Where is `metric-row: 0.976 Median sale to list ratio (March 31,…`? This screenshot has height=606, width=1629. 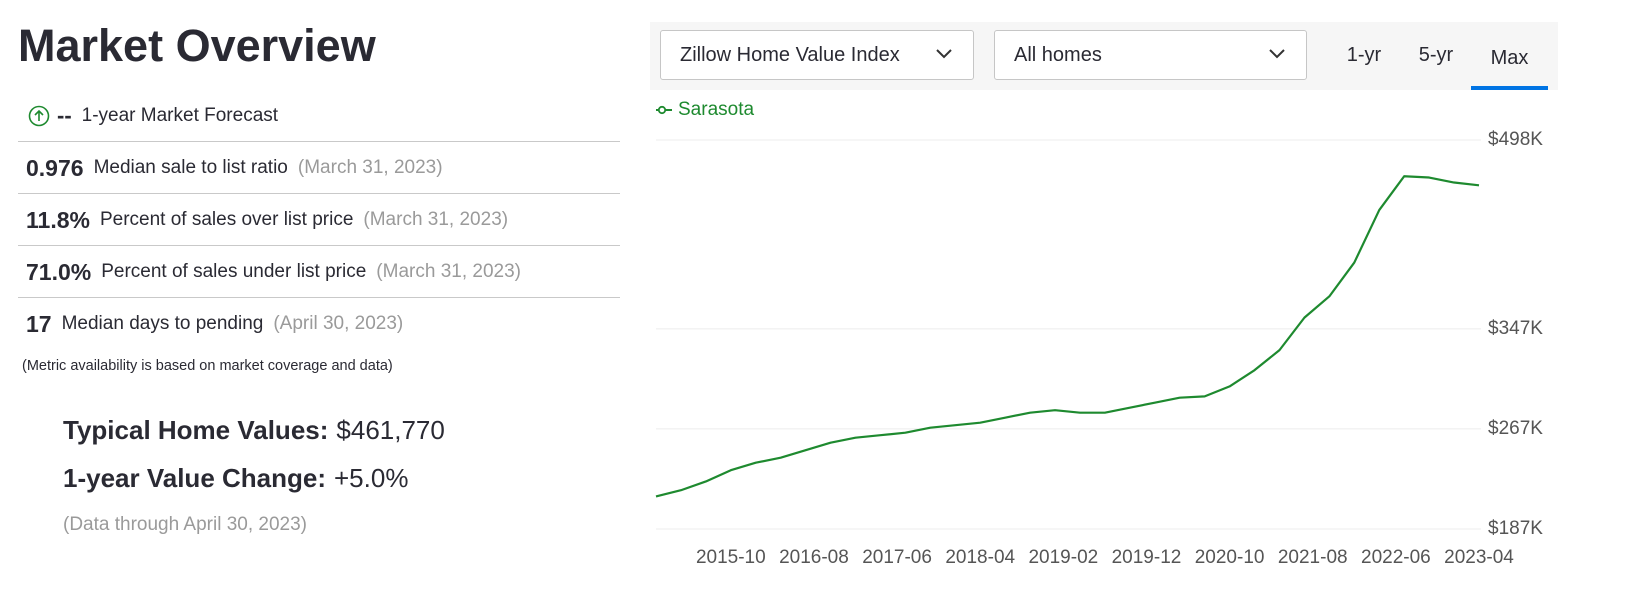
metric-row: 0.976 Median sale to list ratio (March 31,… is located at coordinates (319, 167).